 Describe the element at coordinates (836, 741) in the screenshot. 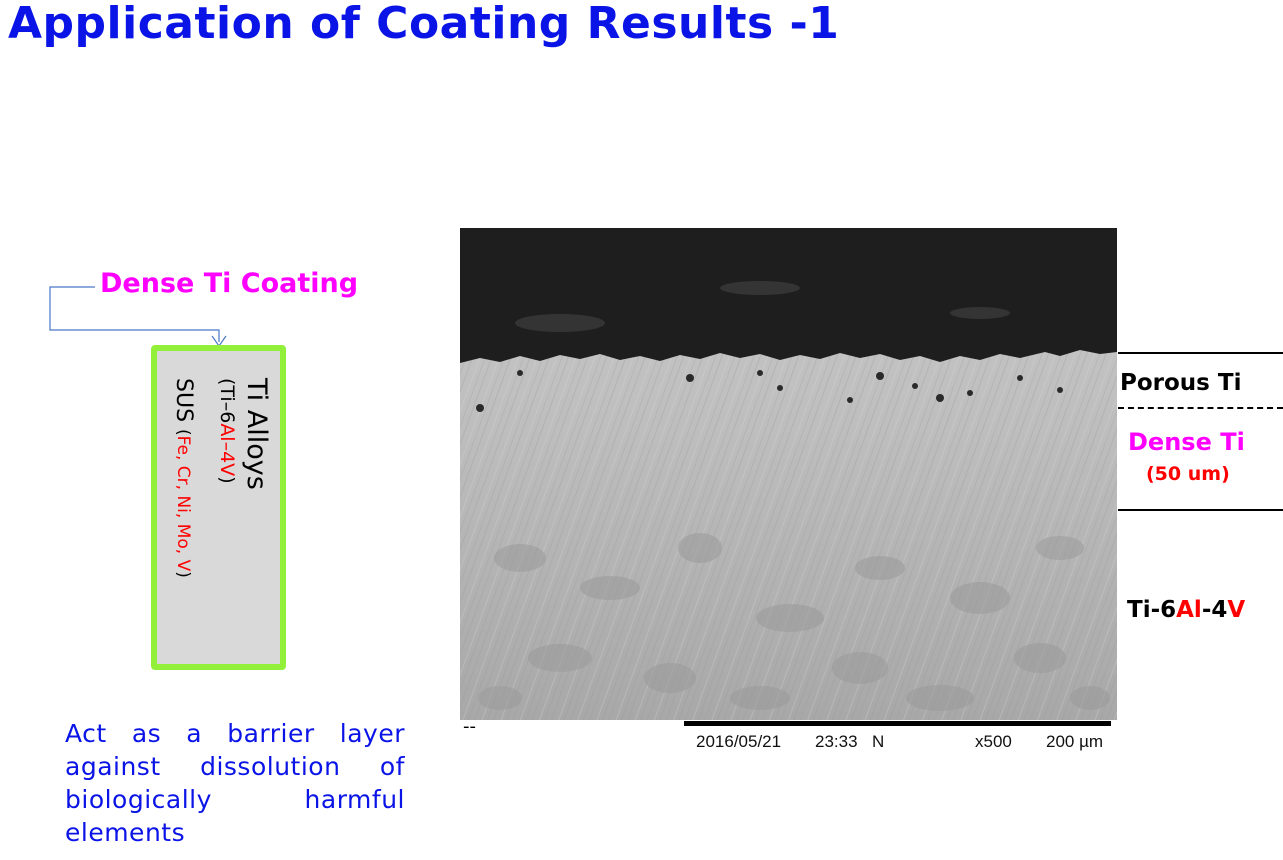

I see `sem-time: 23:33` at that location.